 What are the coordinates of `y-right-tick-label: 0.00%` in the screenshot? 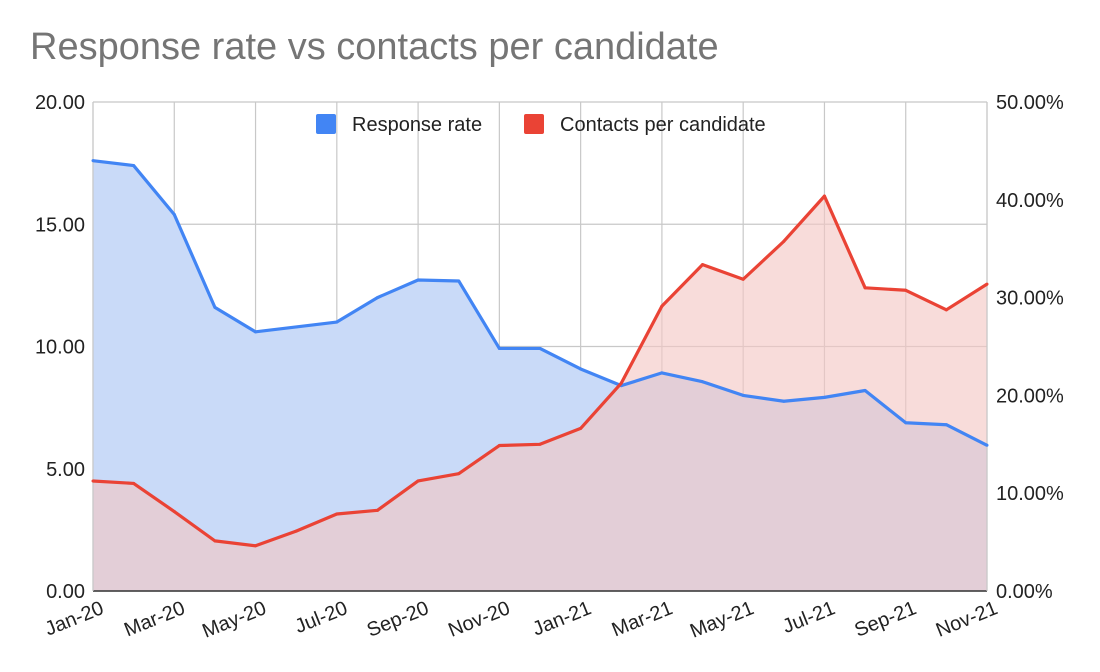 It's located at (1024, 592).